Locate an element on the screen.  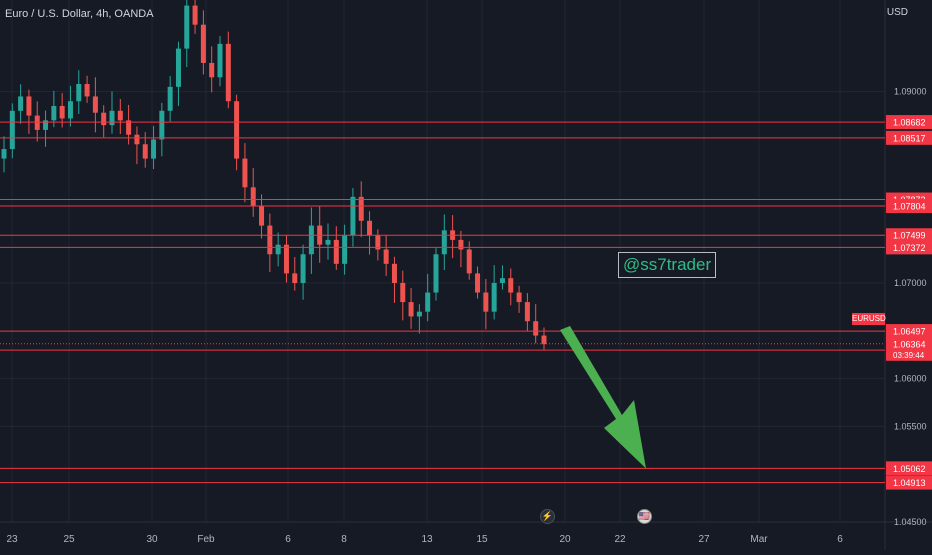
y-tick-label: 1.04500 is located at coordinates (910, 522).